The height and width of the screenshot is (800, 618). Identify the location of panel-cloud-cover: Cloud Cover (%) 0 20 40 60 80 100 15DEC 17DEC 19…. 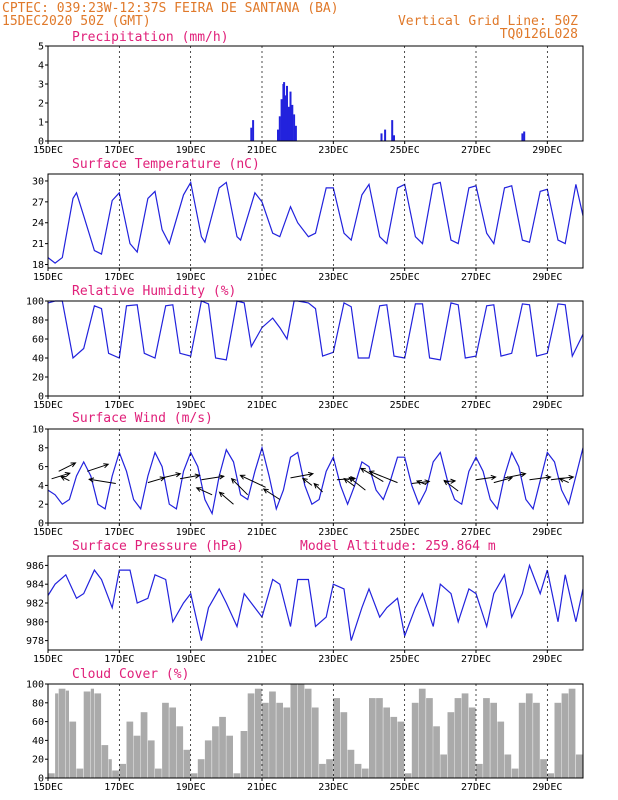
(305, 730).